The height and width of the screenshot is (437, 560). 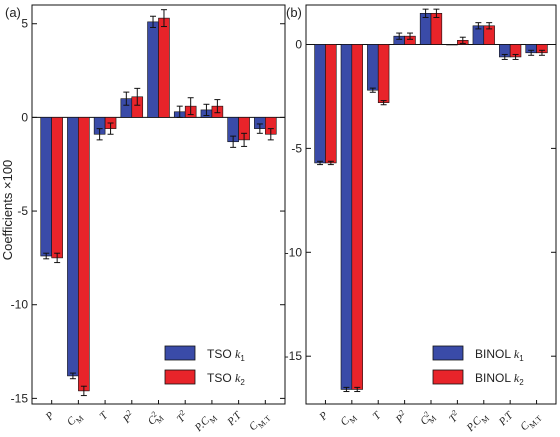 I want to click on legend-label: TSO k2, so click(x=226, y=379).